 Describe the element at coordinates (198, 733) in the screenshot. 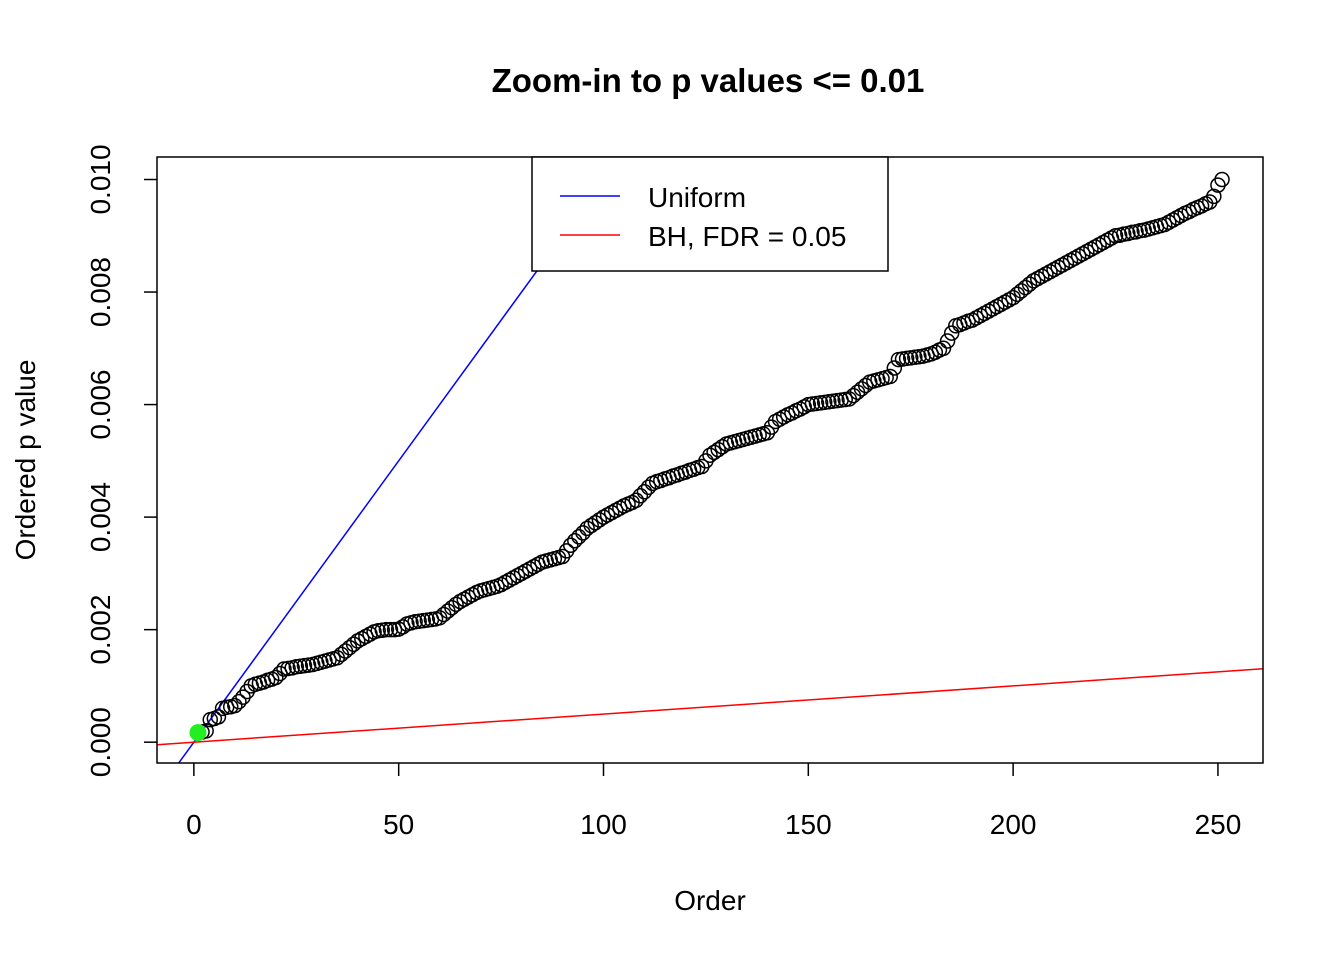

I see `highlighted-point` at that location.